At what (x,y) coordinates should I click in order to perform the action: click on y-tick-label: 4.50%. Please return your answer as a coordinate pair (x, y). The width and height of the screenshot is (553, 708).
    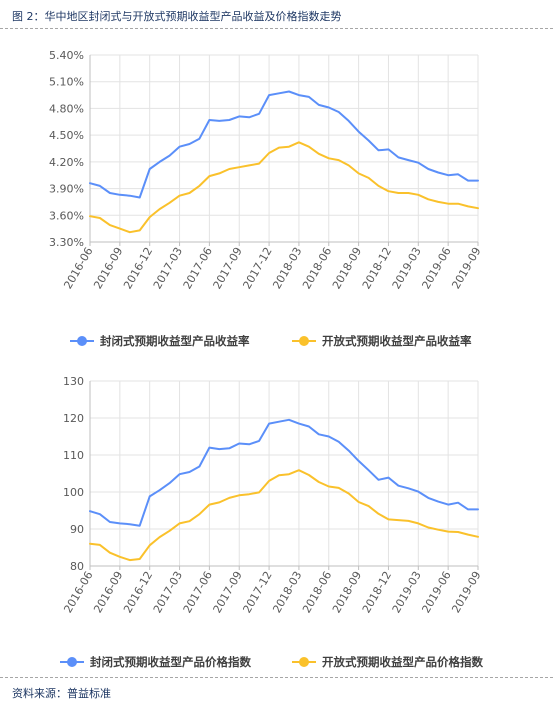
    Looking at the image, I should click on (66, 135).